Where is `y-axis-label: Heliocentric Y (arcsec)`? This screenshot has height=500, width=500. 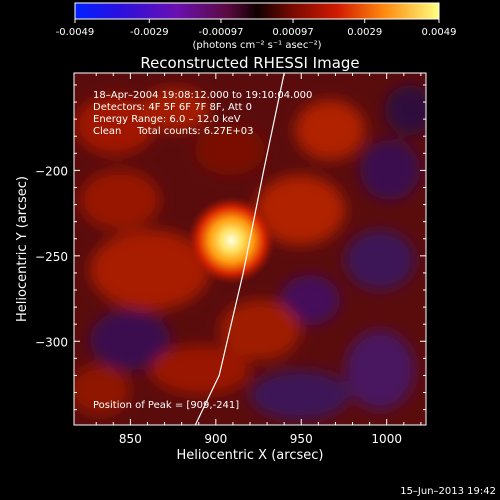
y-axis-label: Heliocentric Y (arcsec) is located at coordinates (22, 249).